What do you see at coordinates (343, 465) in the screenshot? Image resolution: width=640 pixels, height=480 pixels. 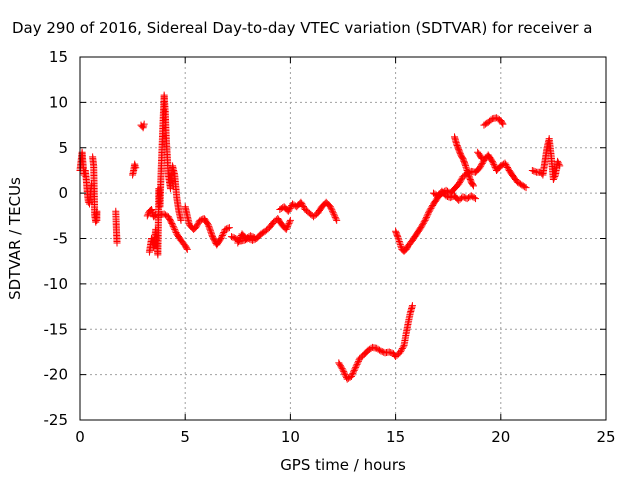 I see `x-axis-title: GPS time / hours` at bounding box center [343, 465].